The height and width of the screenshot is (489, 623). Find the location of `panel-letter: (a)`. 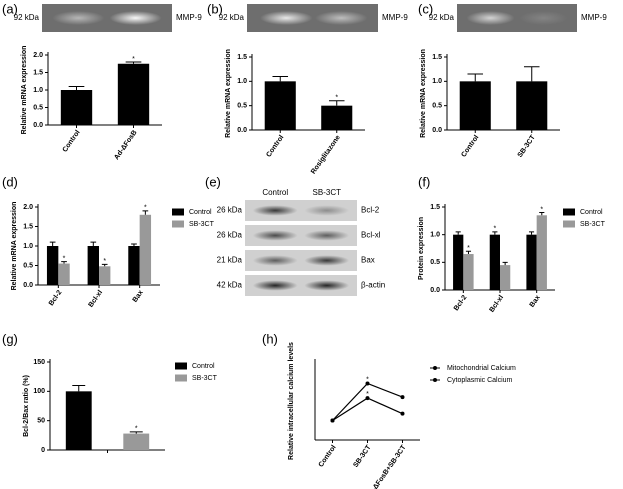

panel-letter: (a) is located at coordinates (10, 8).